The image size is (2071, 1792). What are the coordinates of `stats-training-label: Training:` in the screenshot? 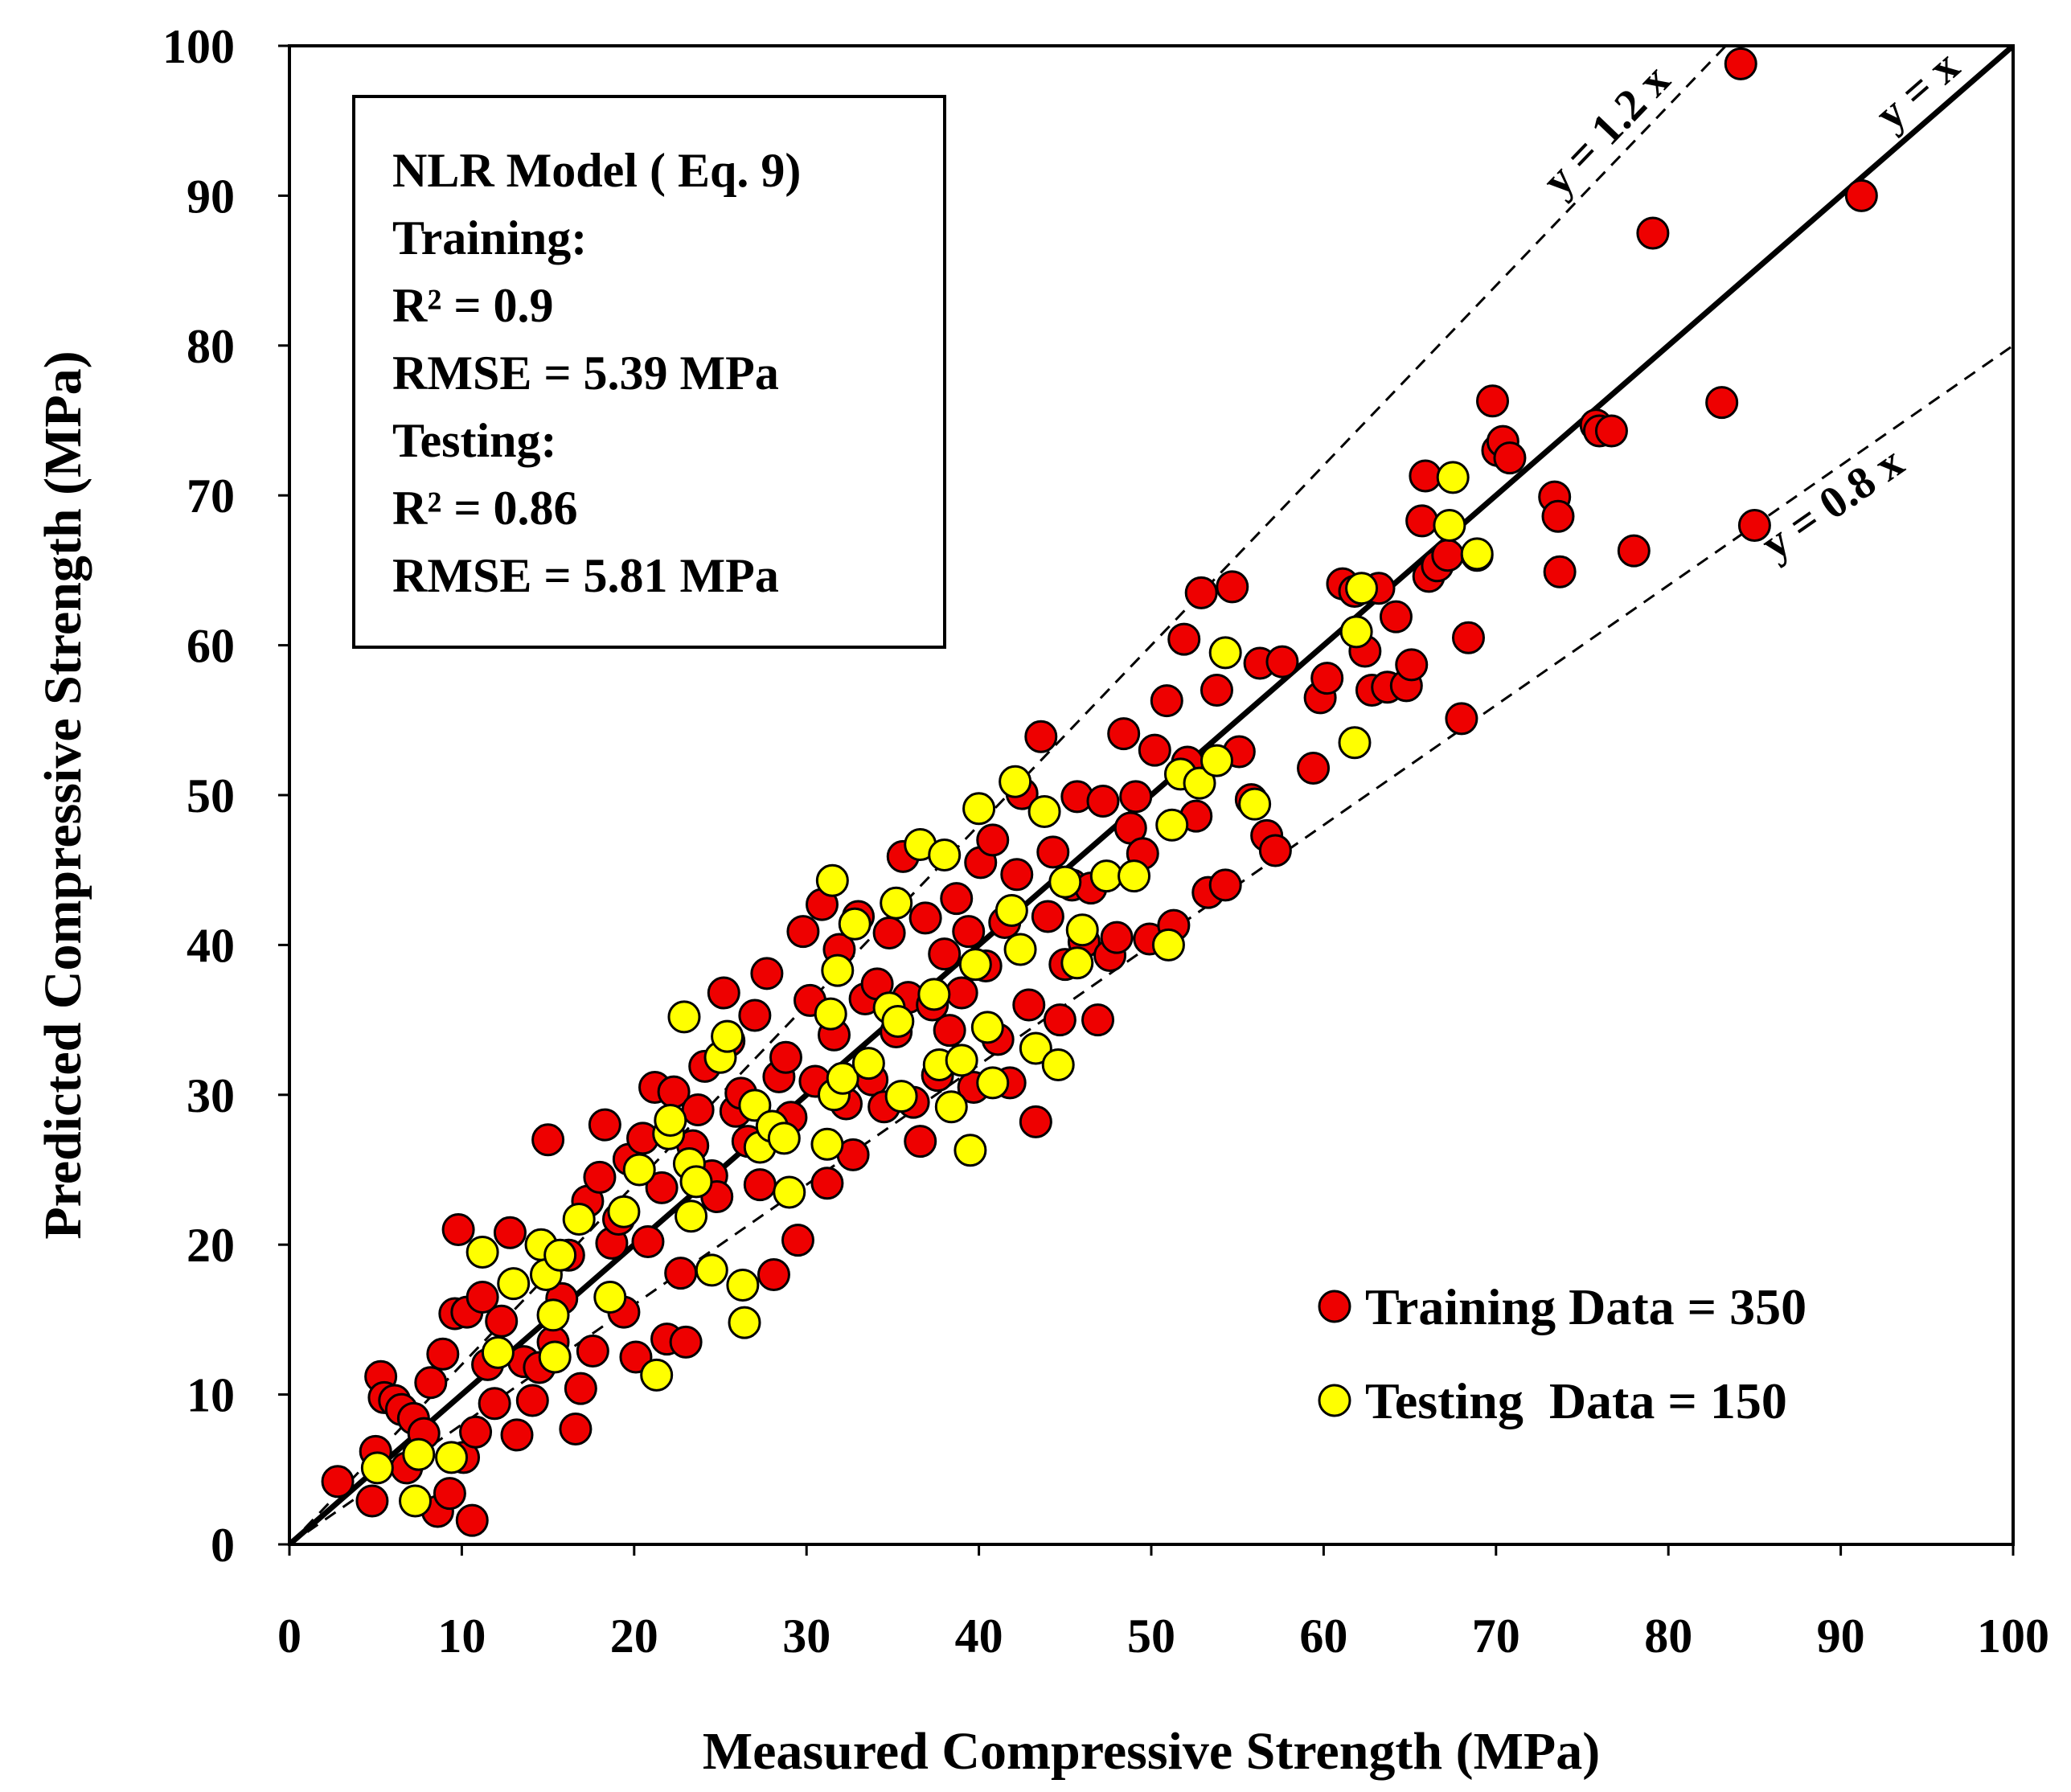 It's located at (490, 238).